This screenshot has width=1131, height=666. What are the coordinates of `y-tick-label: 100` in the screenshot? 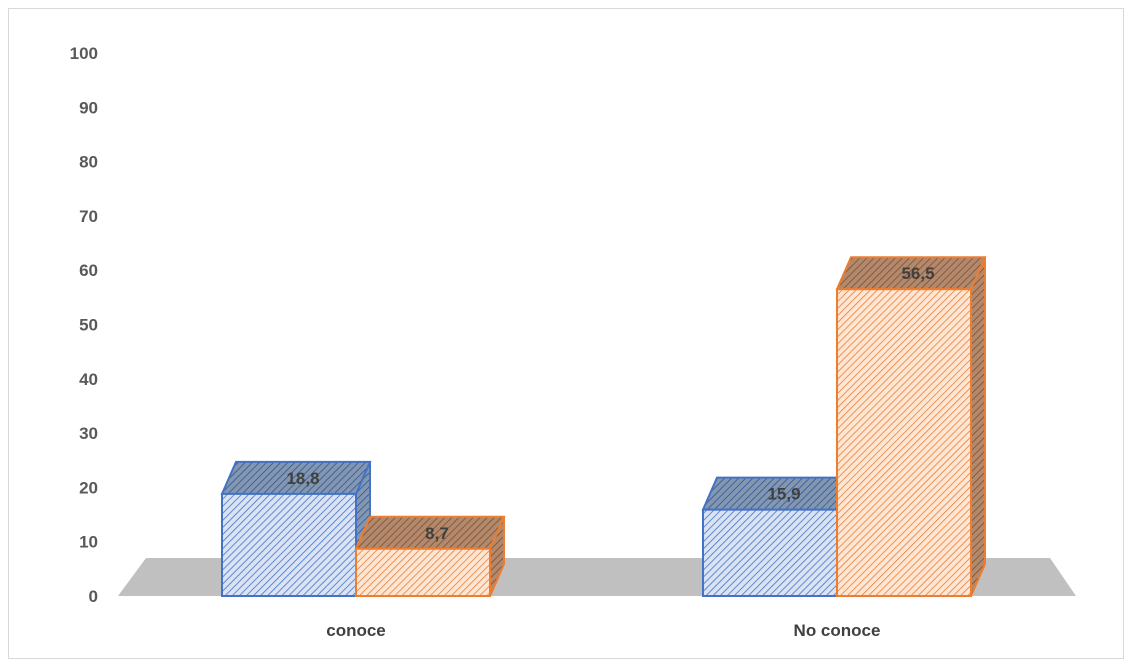 It's located at (84, 53).